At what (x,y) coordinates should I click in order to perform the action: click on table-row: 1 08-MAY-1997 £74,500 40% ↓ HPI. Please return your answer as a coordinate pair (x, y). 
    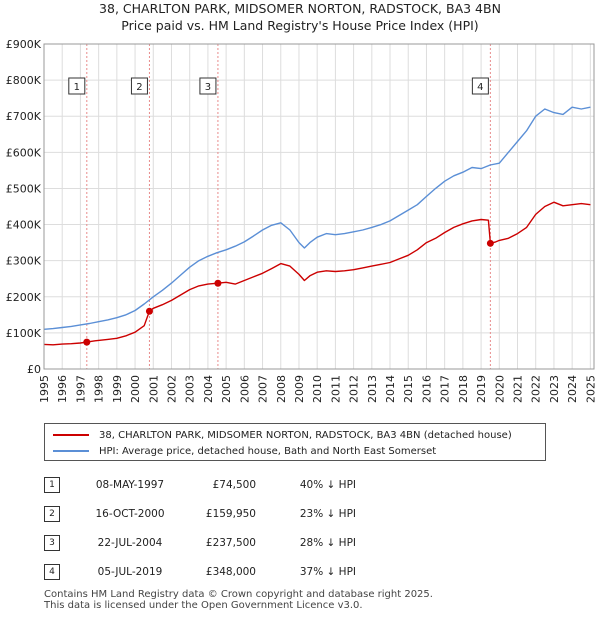
    Looking at the image, I should click on (200, 484).